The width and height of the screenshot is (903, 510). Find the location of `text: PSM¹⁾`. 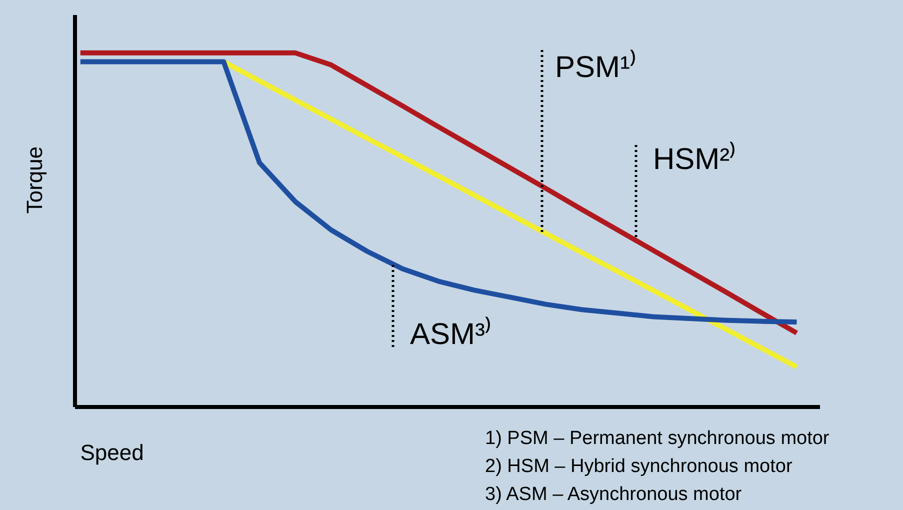

text: PSM¹⁾ is located at coordinates (596, 66).